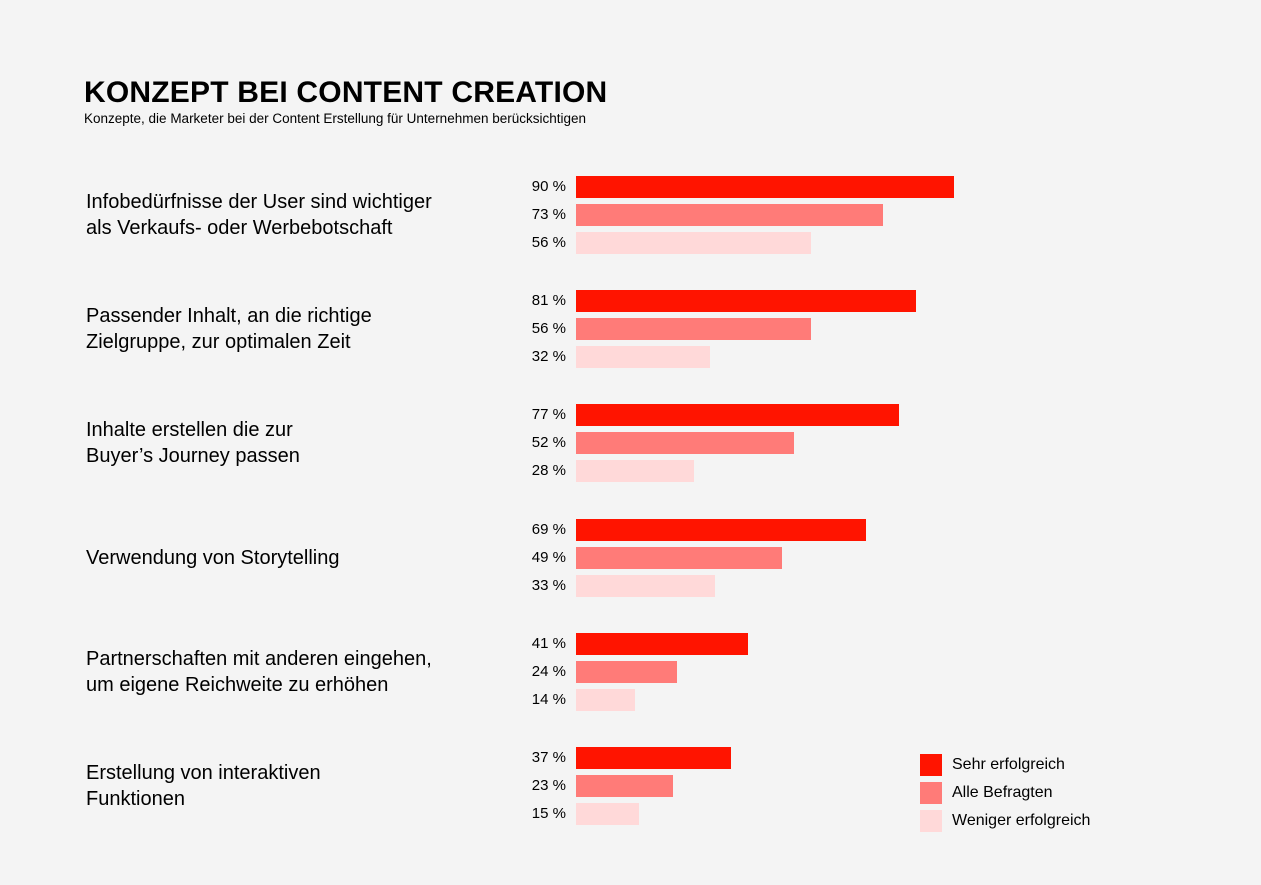 The image size is (1261, 885). What do you see at coordinates (548, 301) in the screenshot?
I see `value-label: 81 %` at bounding box center [548, 301].